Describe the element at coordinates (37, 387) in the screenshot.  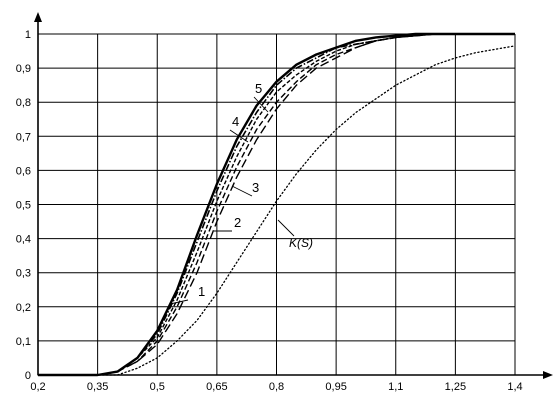
I see `x-tick-label: 0,2` at that location.